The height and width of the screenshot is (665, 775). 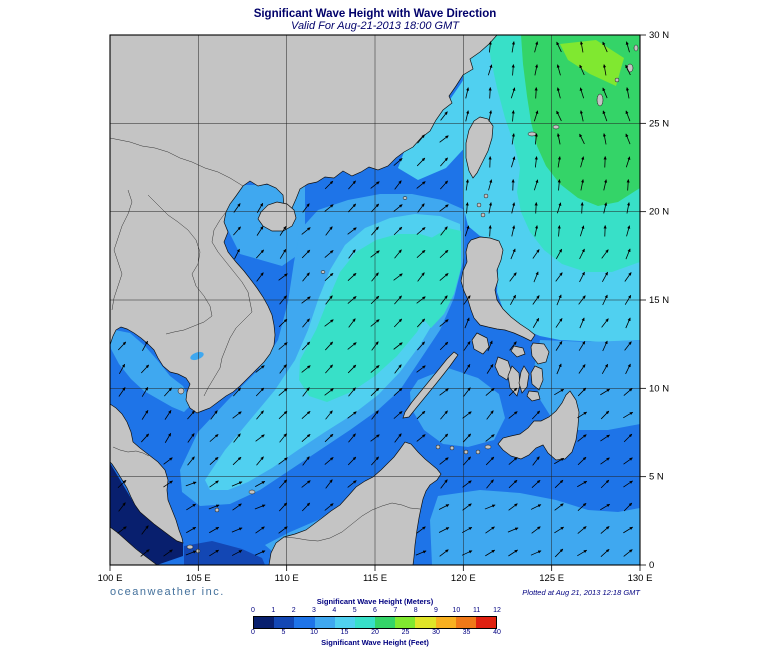 What do you see at coordinates (479, 147) in the screenshot?
I see `land-taiwan` at bounding box center [479, 147].